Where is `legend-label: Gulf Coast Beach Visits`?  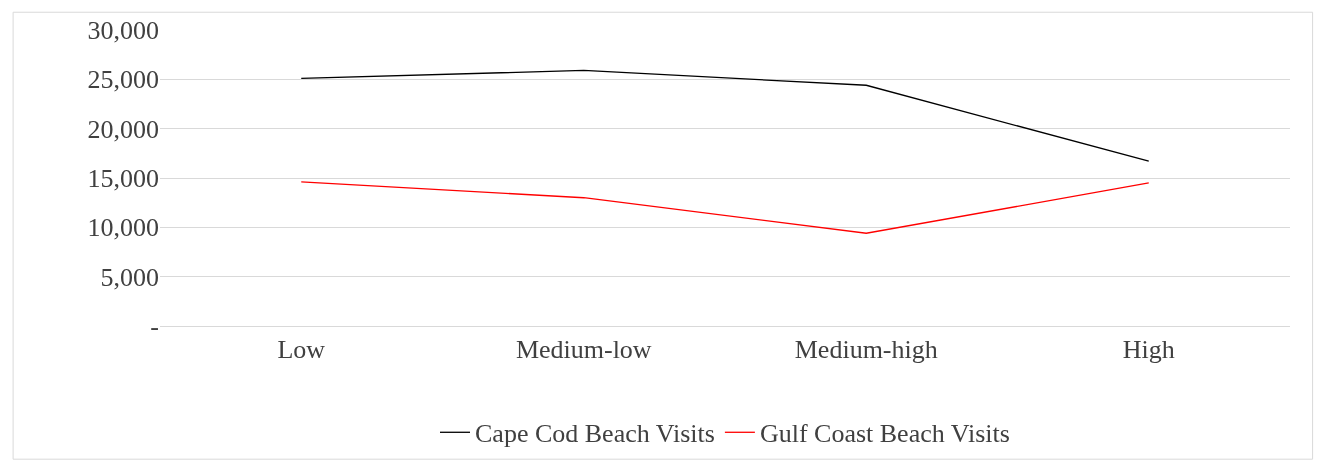
legend-label: Gulf Coast Beach Visits is located at coordinates (884, 434).